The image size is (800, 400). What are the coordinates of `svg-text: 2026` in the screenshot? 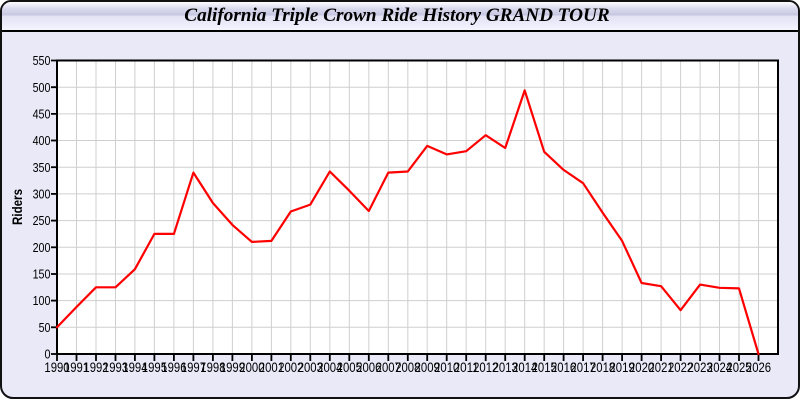 It's located at (758, 367).